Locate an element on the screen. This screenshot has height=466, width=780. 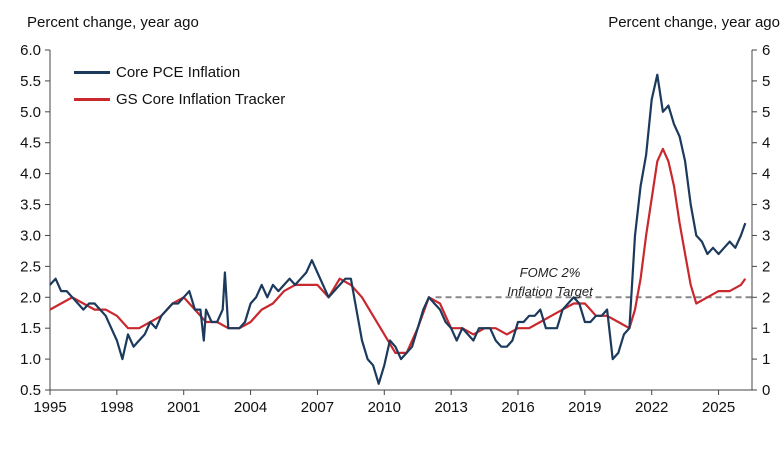
legend-item-core-pce: Core PCE Inflation is located at coordinates (179, 72).